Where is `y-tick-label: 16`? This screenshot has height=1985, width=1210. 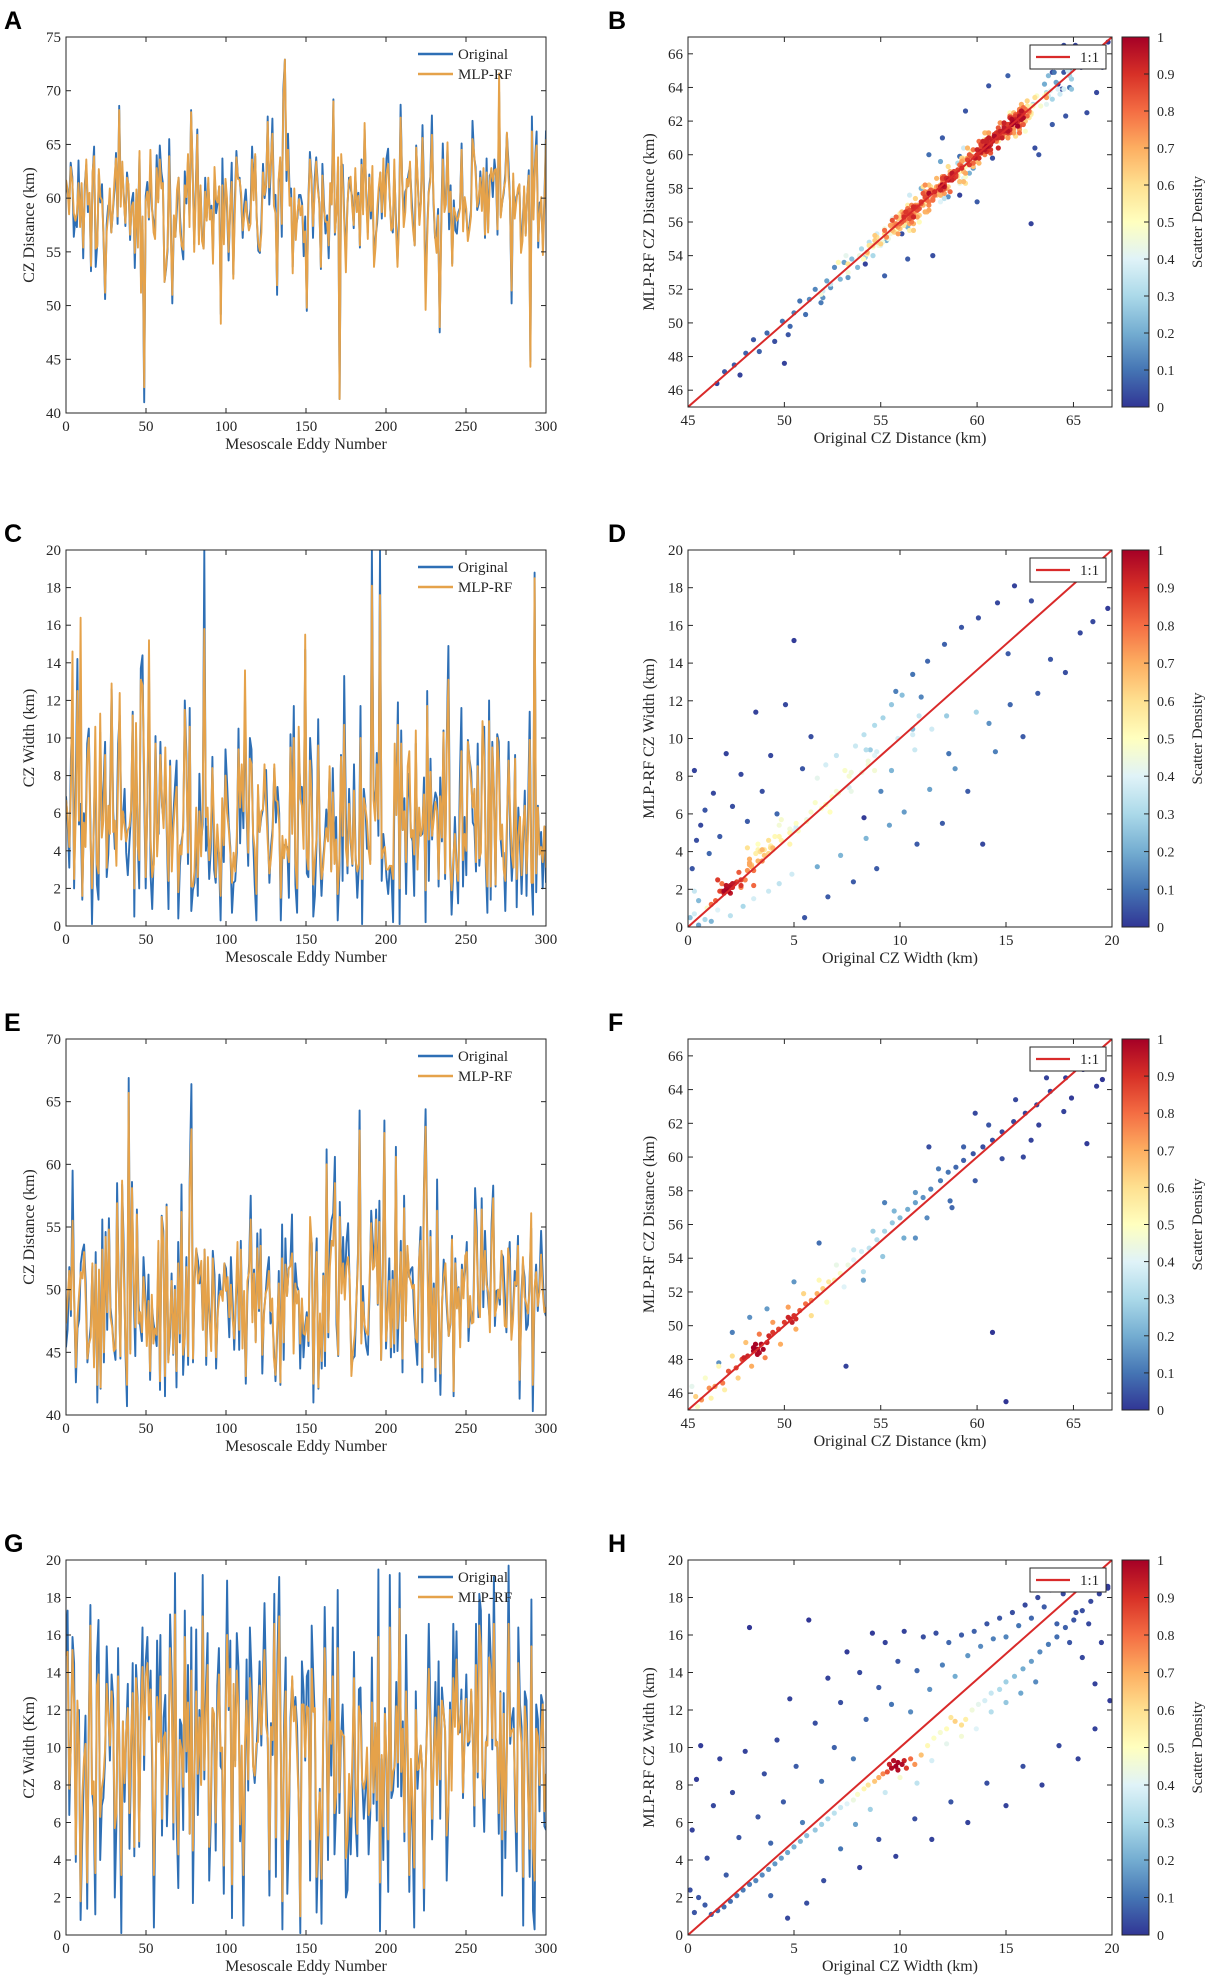 y-tick-label: 16 is located at coordinates (676, 1636).